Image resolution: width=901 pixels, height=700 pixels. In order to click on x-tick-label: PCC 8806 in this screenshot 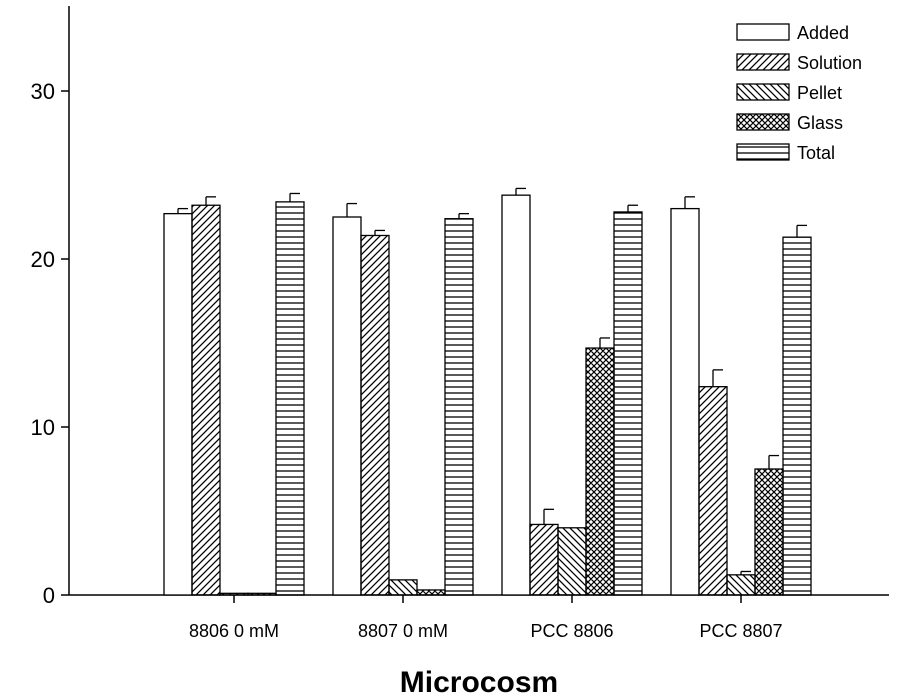, I will do `click(571, 631)`.